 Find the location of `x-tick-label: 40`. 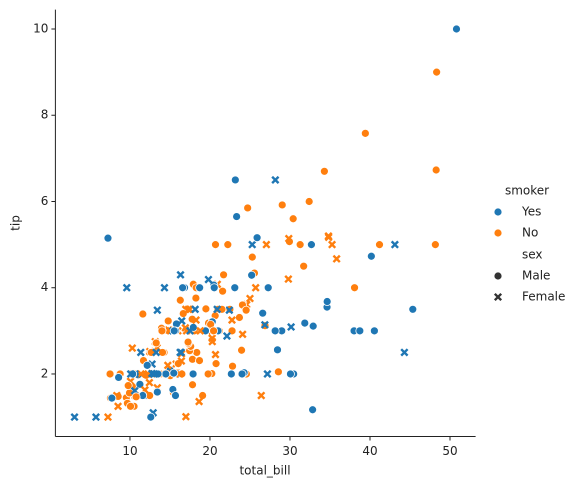

x-tick-label: 40 is located at coordinates (369, 451).